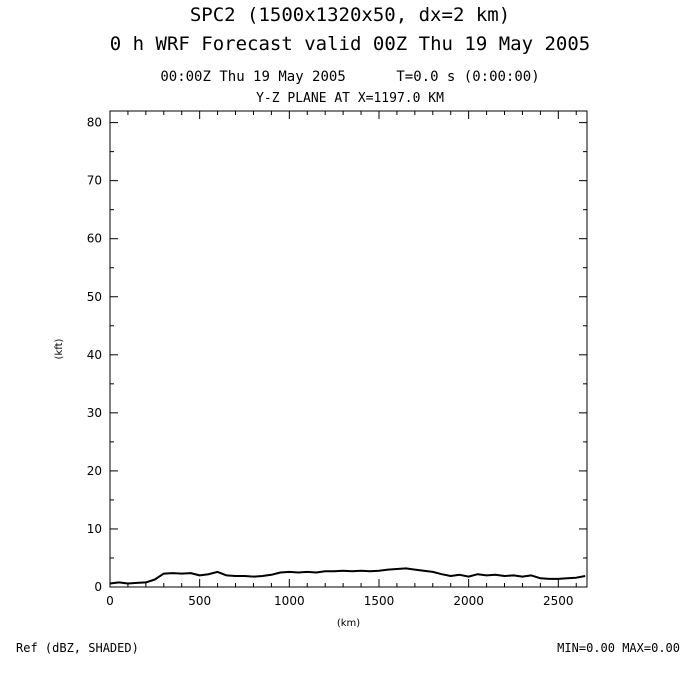 The height and width of the screenshot is (700, 700). I want to click on y-tick-label: 50, so click(94, 297).